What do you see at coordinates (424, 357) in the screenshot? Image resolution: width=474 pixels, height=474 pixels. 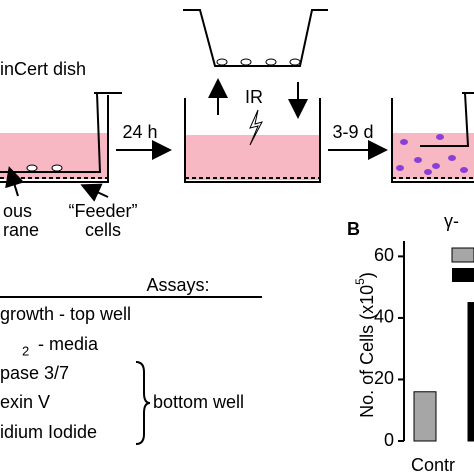 I see `bar-chart: 0 20 40 60 Contr` at bounding box center [424, 357].